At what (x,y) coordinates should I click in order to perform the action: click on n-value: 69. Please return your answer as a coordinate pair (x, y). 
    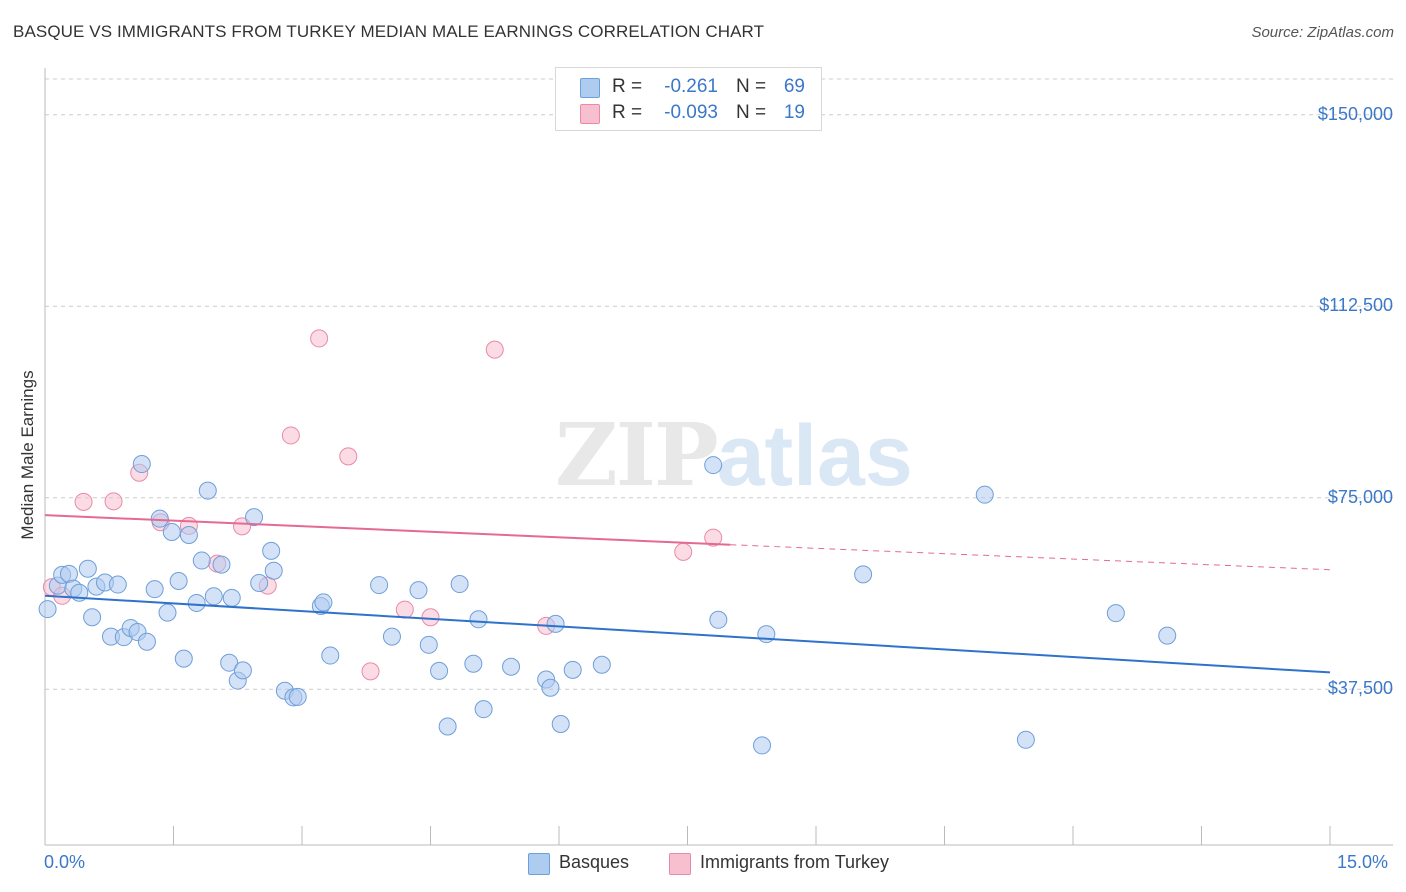
    Looking at the image, I should click on (794, 86).